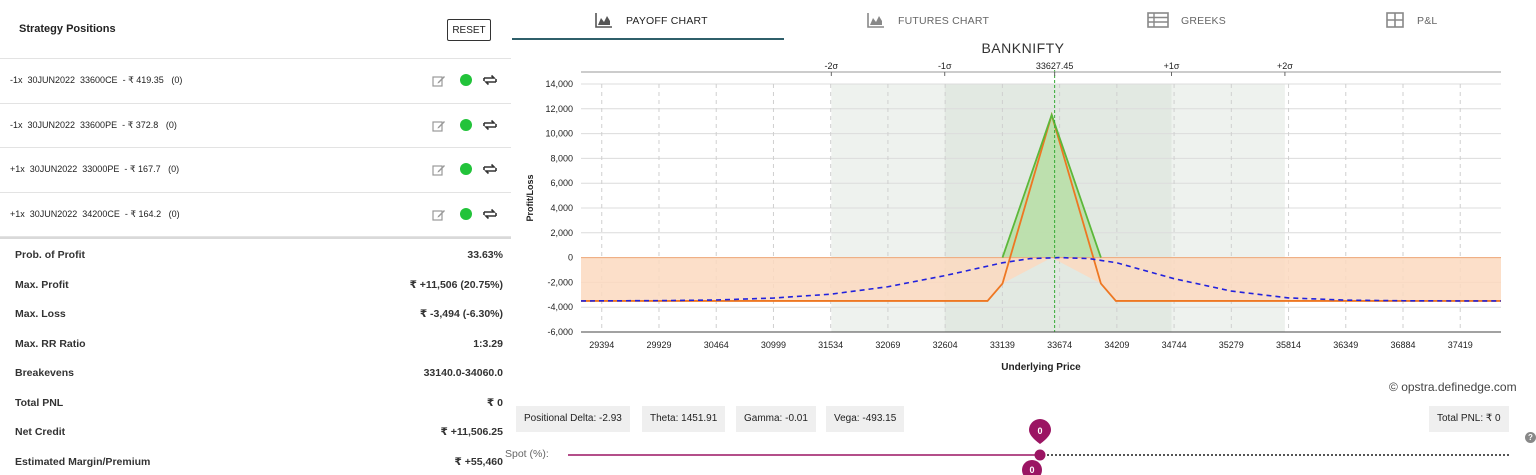 This screenshot has height=475, width=1536. Describe the element at coordinates (255, 170) in the screenshot. I see `position-row: +1x 30JUN2022 33000PE - ₹ 167.7 (0)` at that location.